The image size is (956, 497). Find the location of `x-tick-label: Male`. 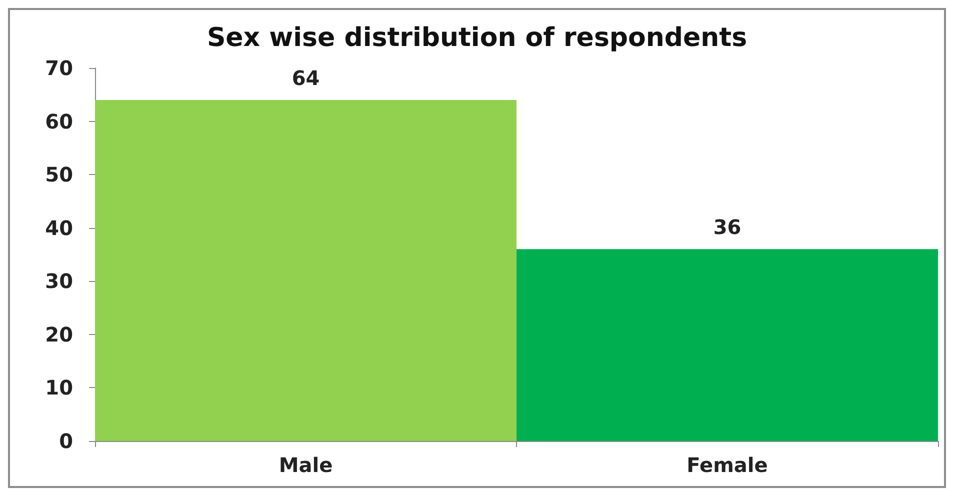

x-tick-label: Male is located at coordinates (305, 465).